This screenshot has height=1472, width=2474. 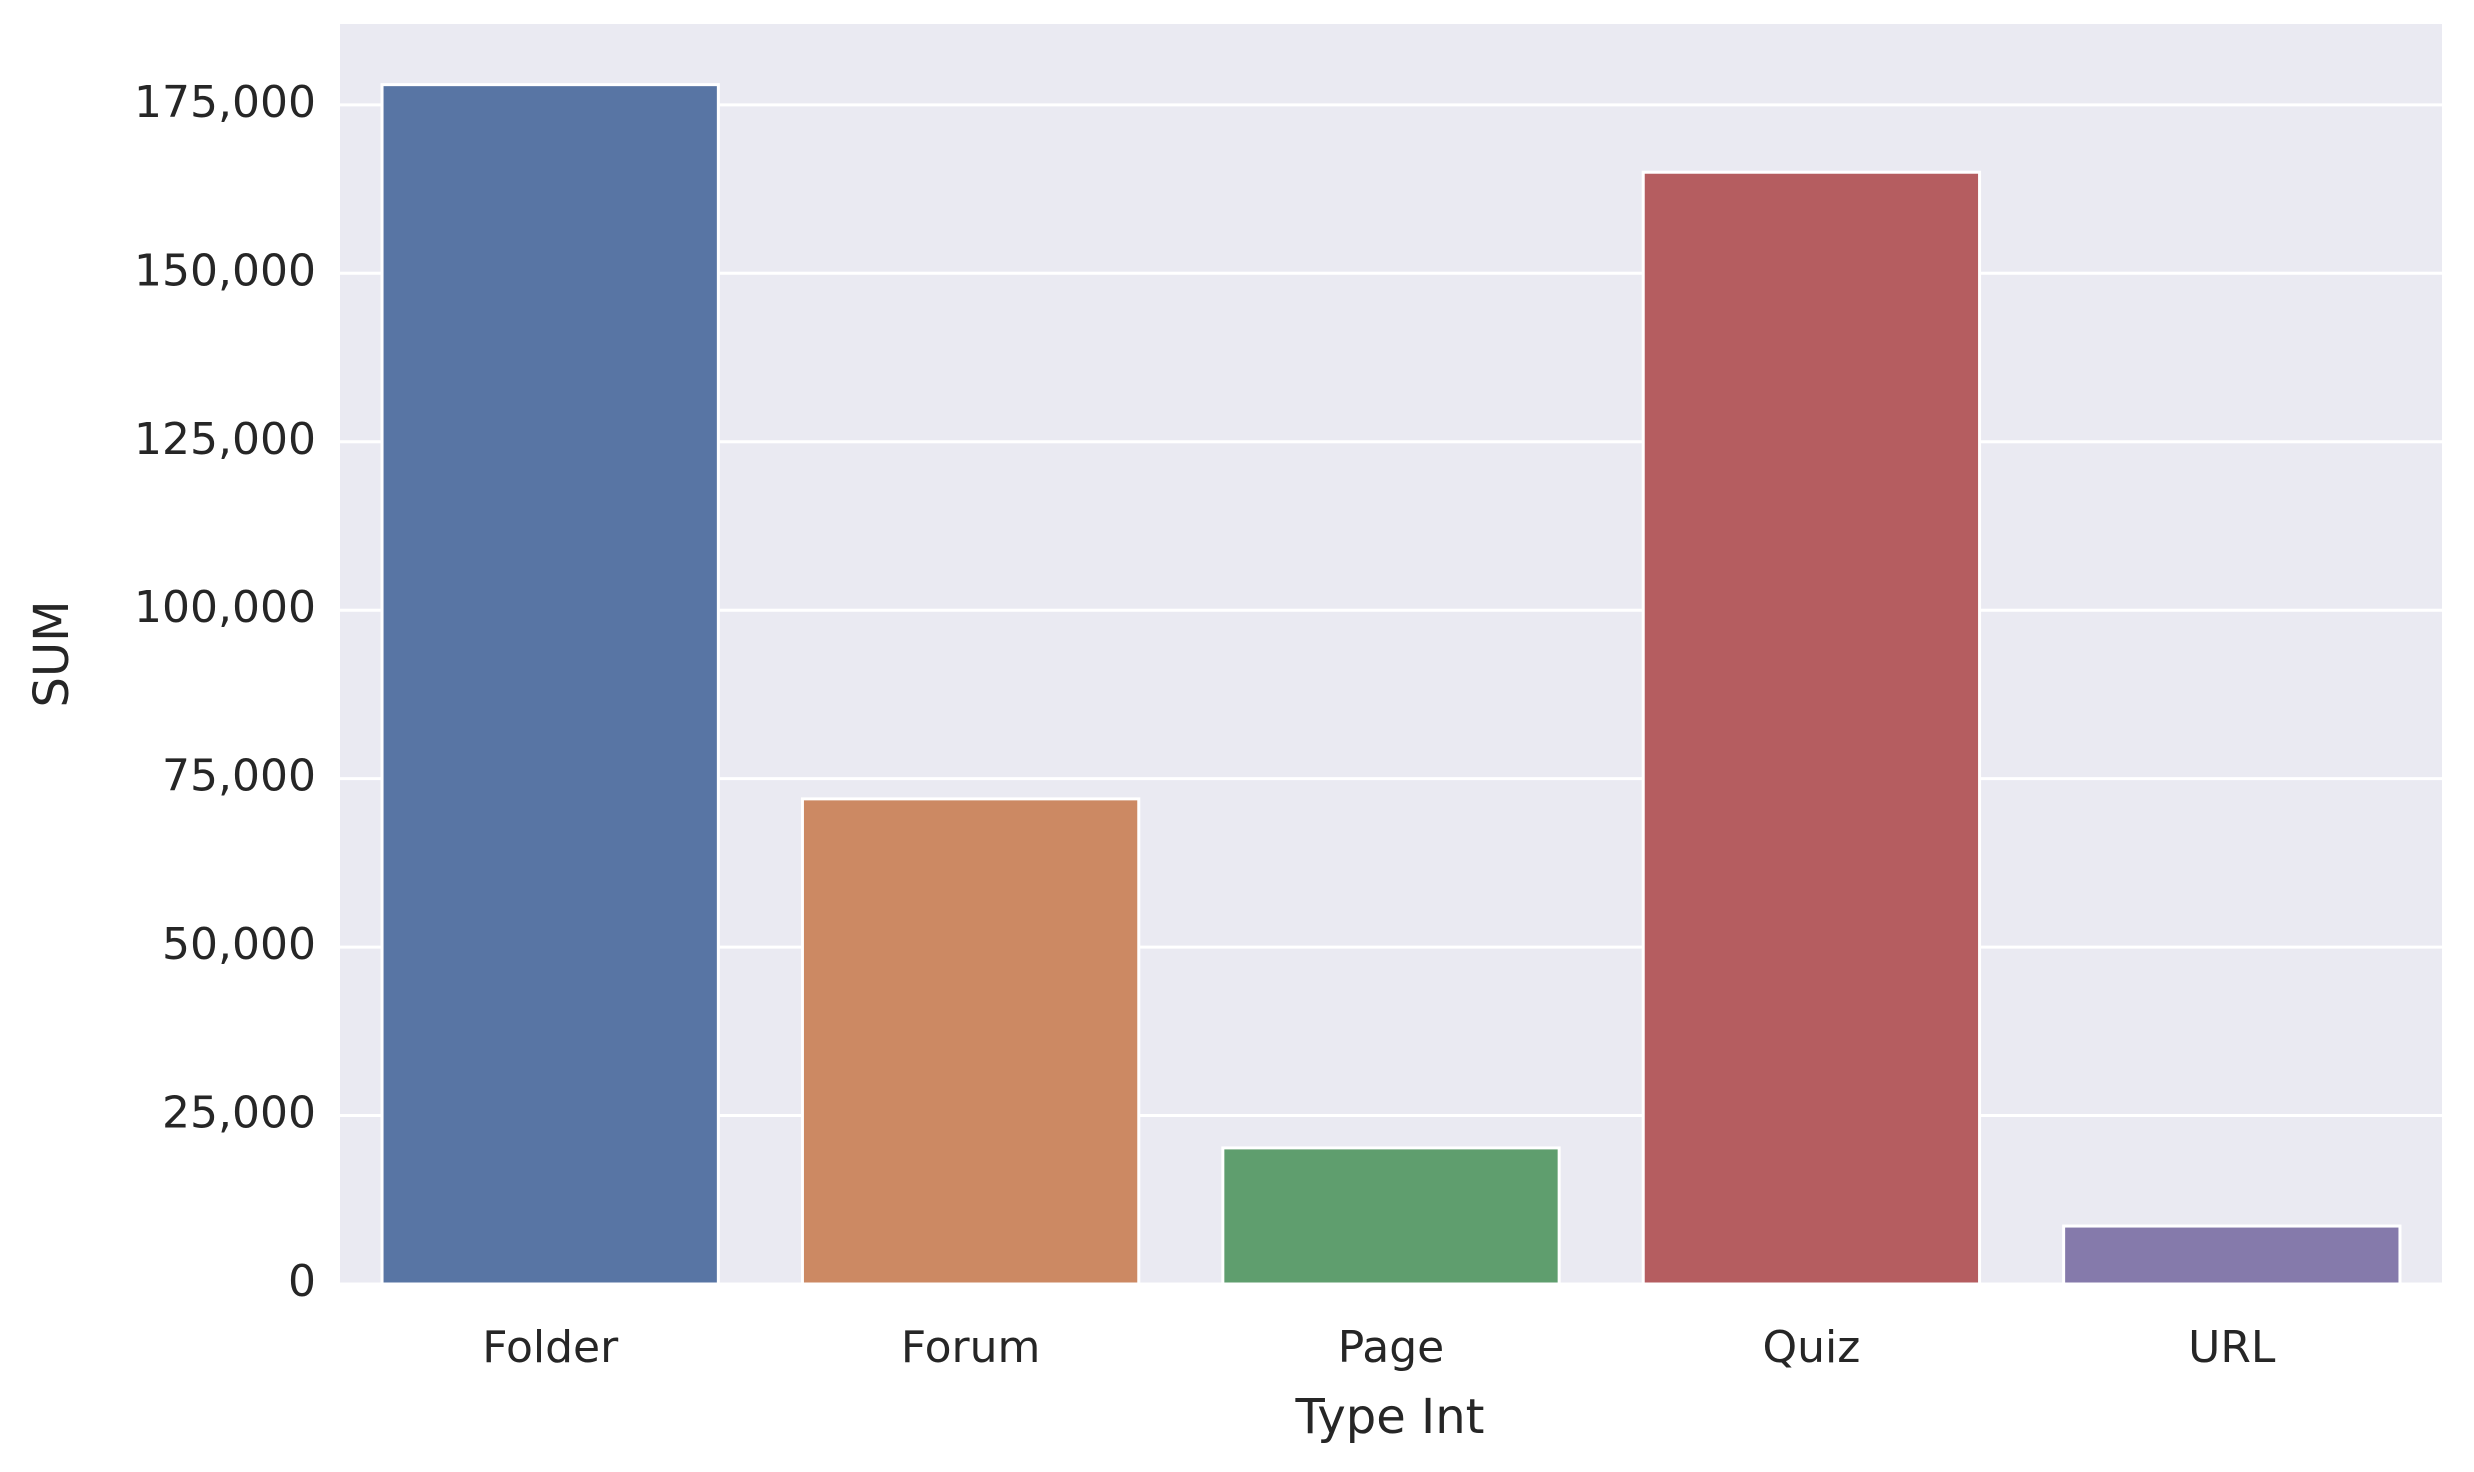 I want to click on y-tick-label: 150,000, so click(x=225, y=270).